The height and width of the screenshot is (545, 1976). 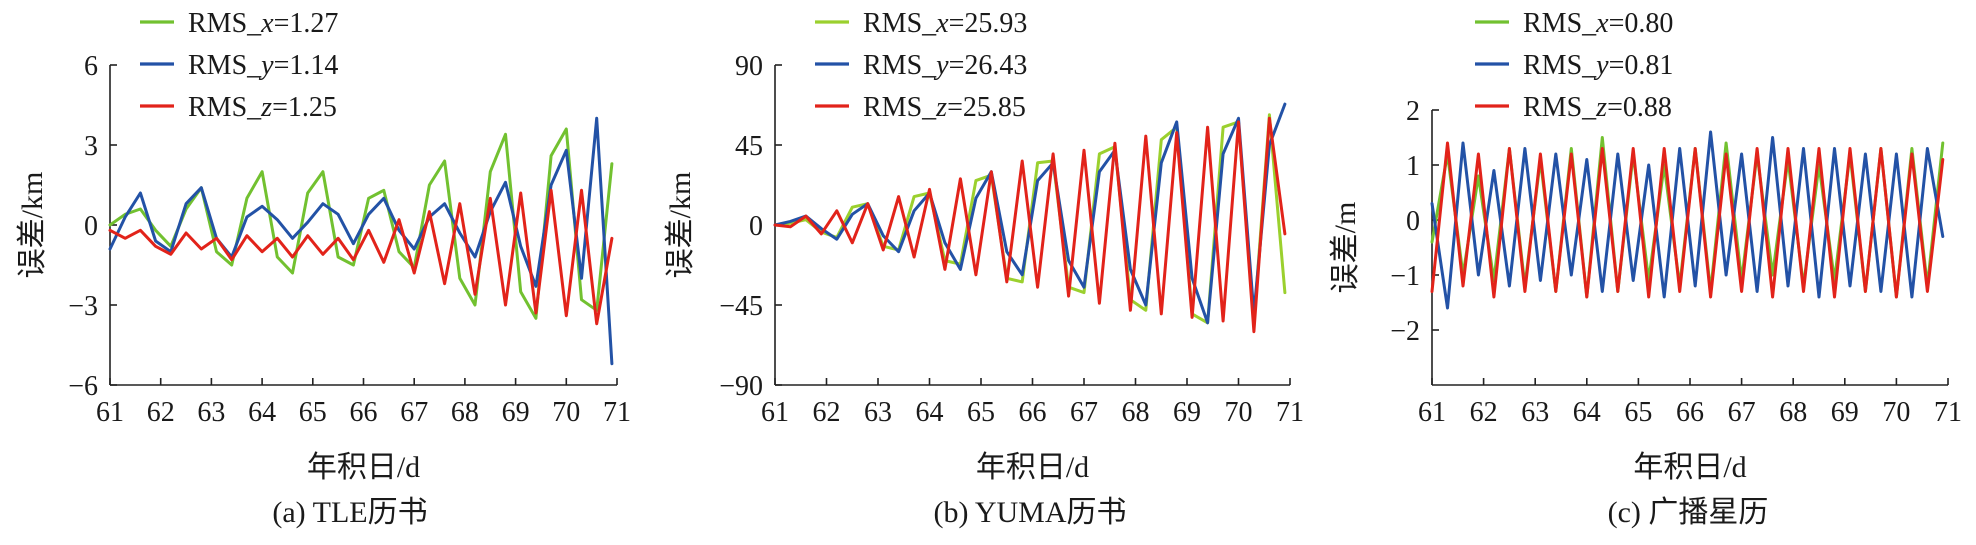 What do you see at coordinates (349, 512) in the screenshot?
I see `chart-caption: (a) TLE历书` at bounding box center [349, 512].